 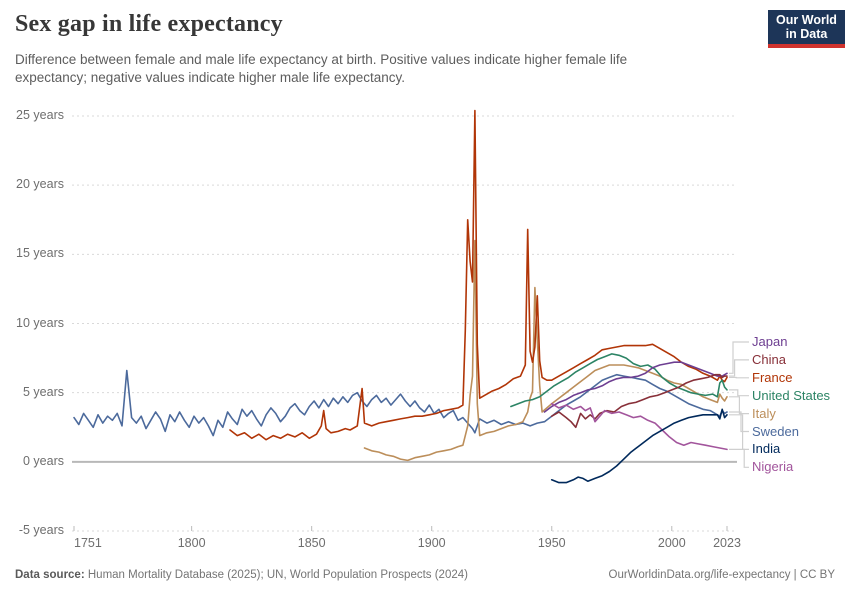 What do you see at coordinates (773, 467) in the screenshot?
I see `legend-label-nigeria: Nigeria` at bounding box center [773, 467].